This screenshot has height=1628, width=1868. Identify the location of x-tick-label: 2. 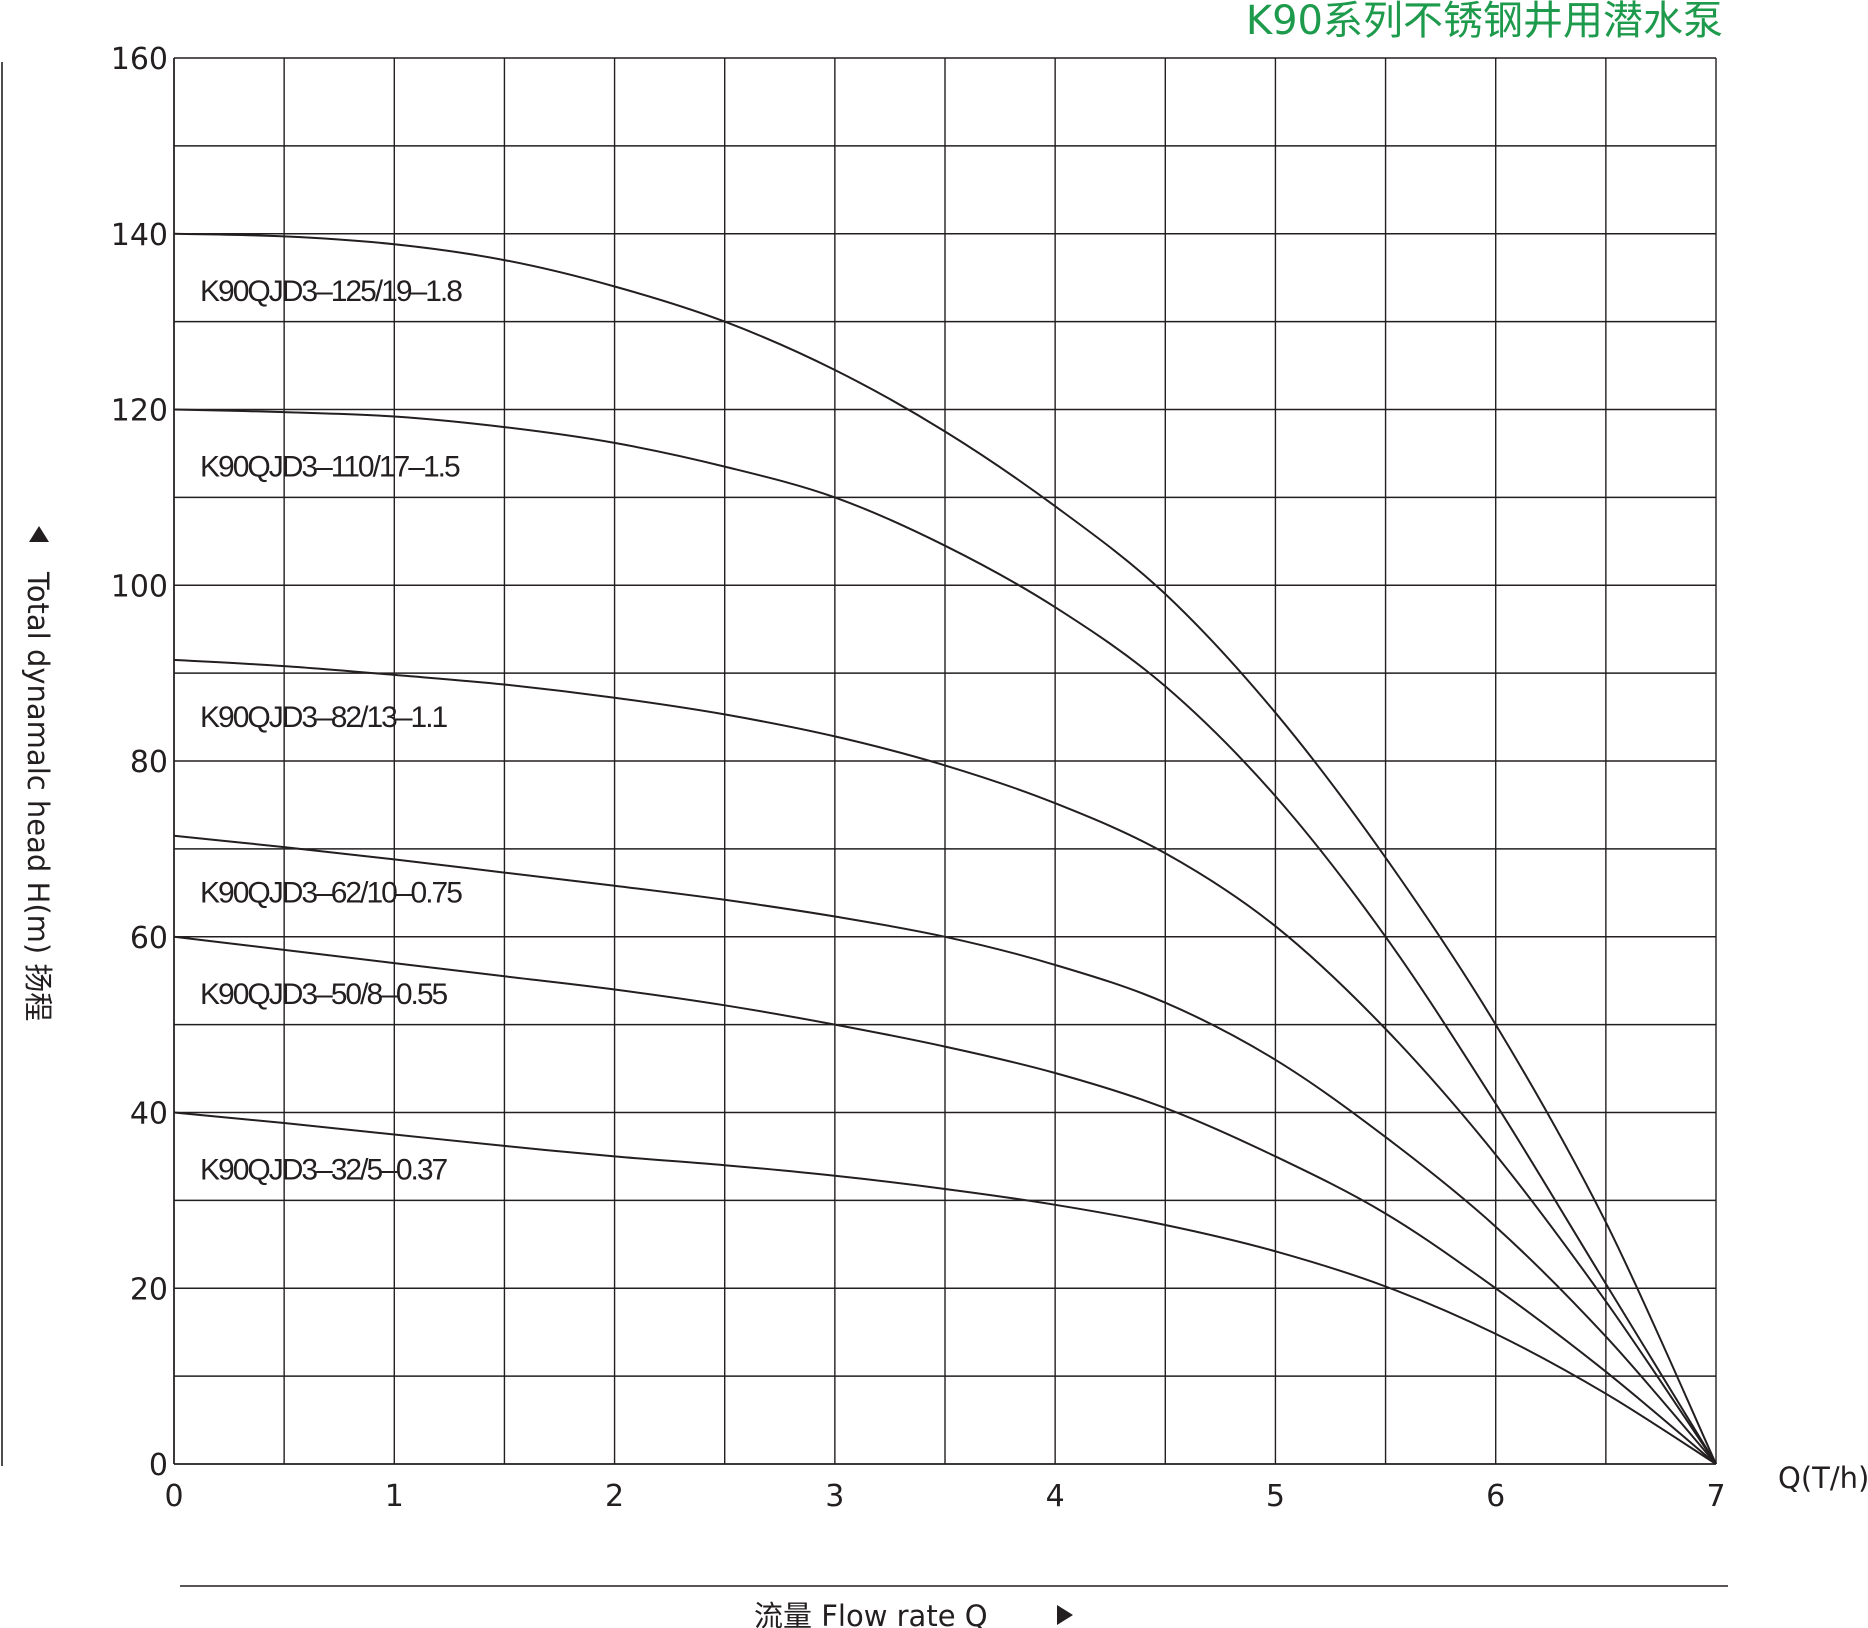
(614, 1496).